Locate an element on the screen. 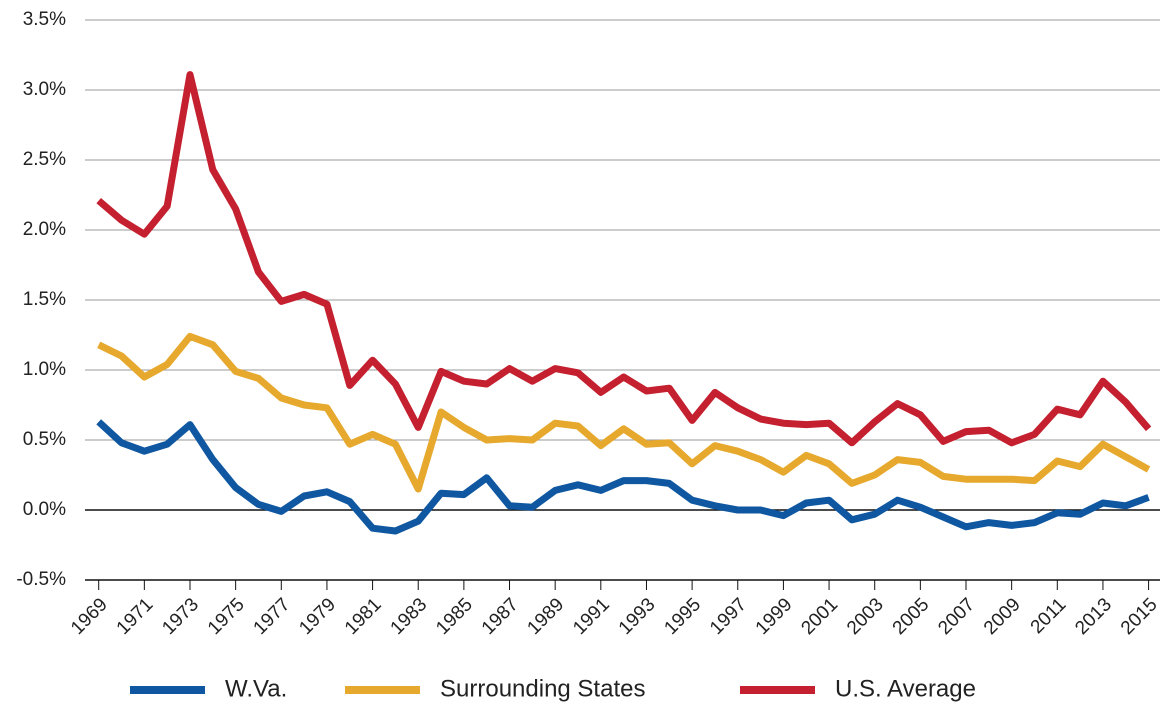 Image resolution: width=1166 pixels, height=707 pixels. y-tick-label: 0.0% is located at coordinates (44, 509).